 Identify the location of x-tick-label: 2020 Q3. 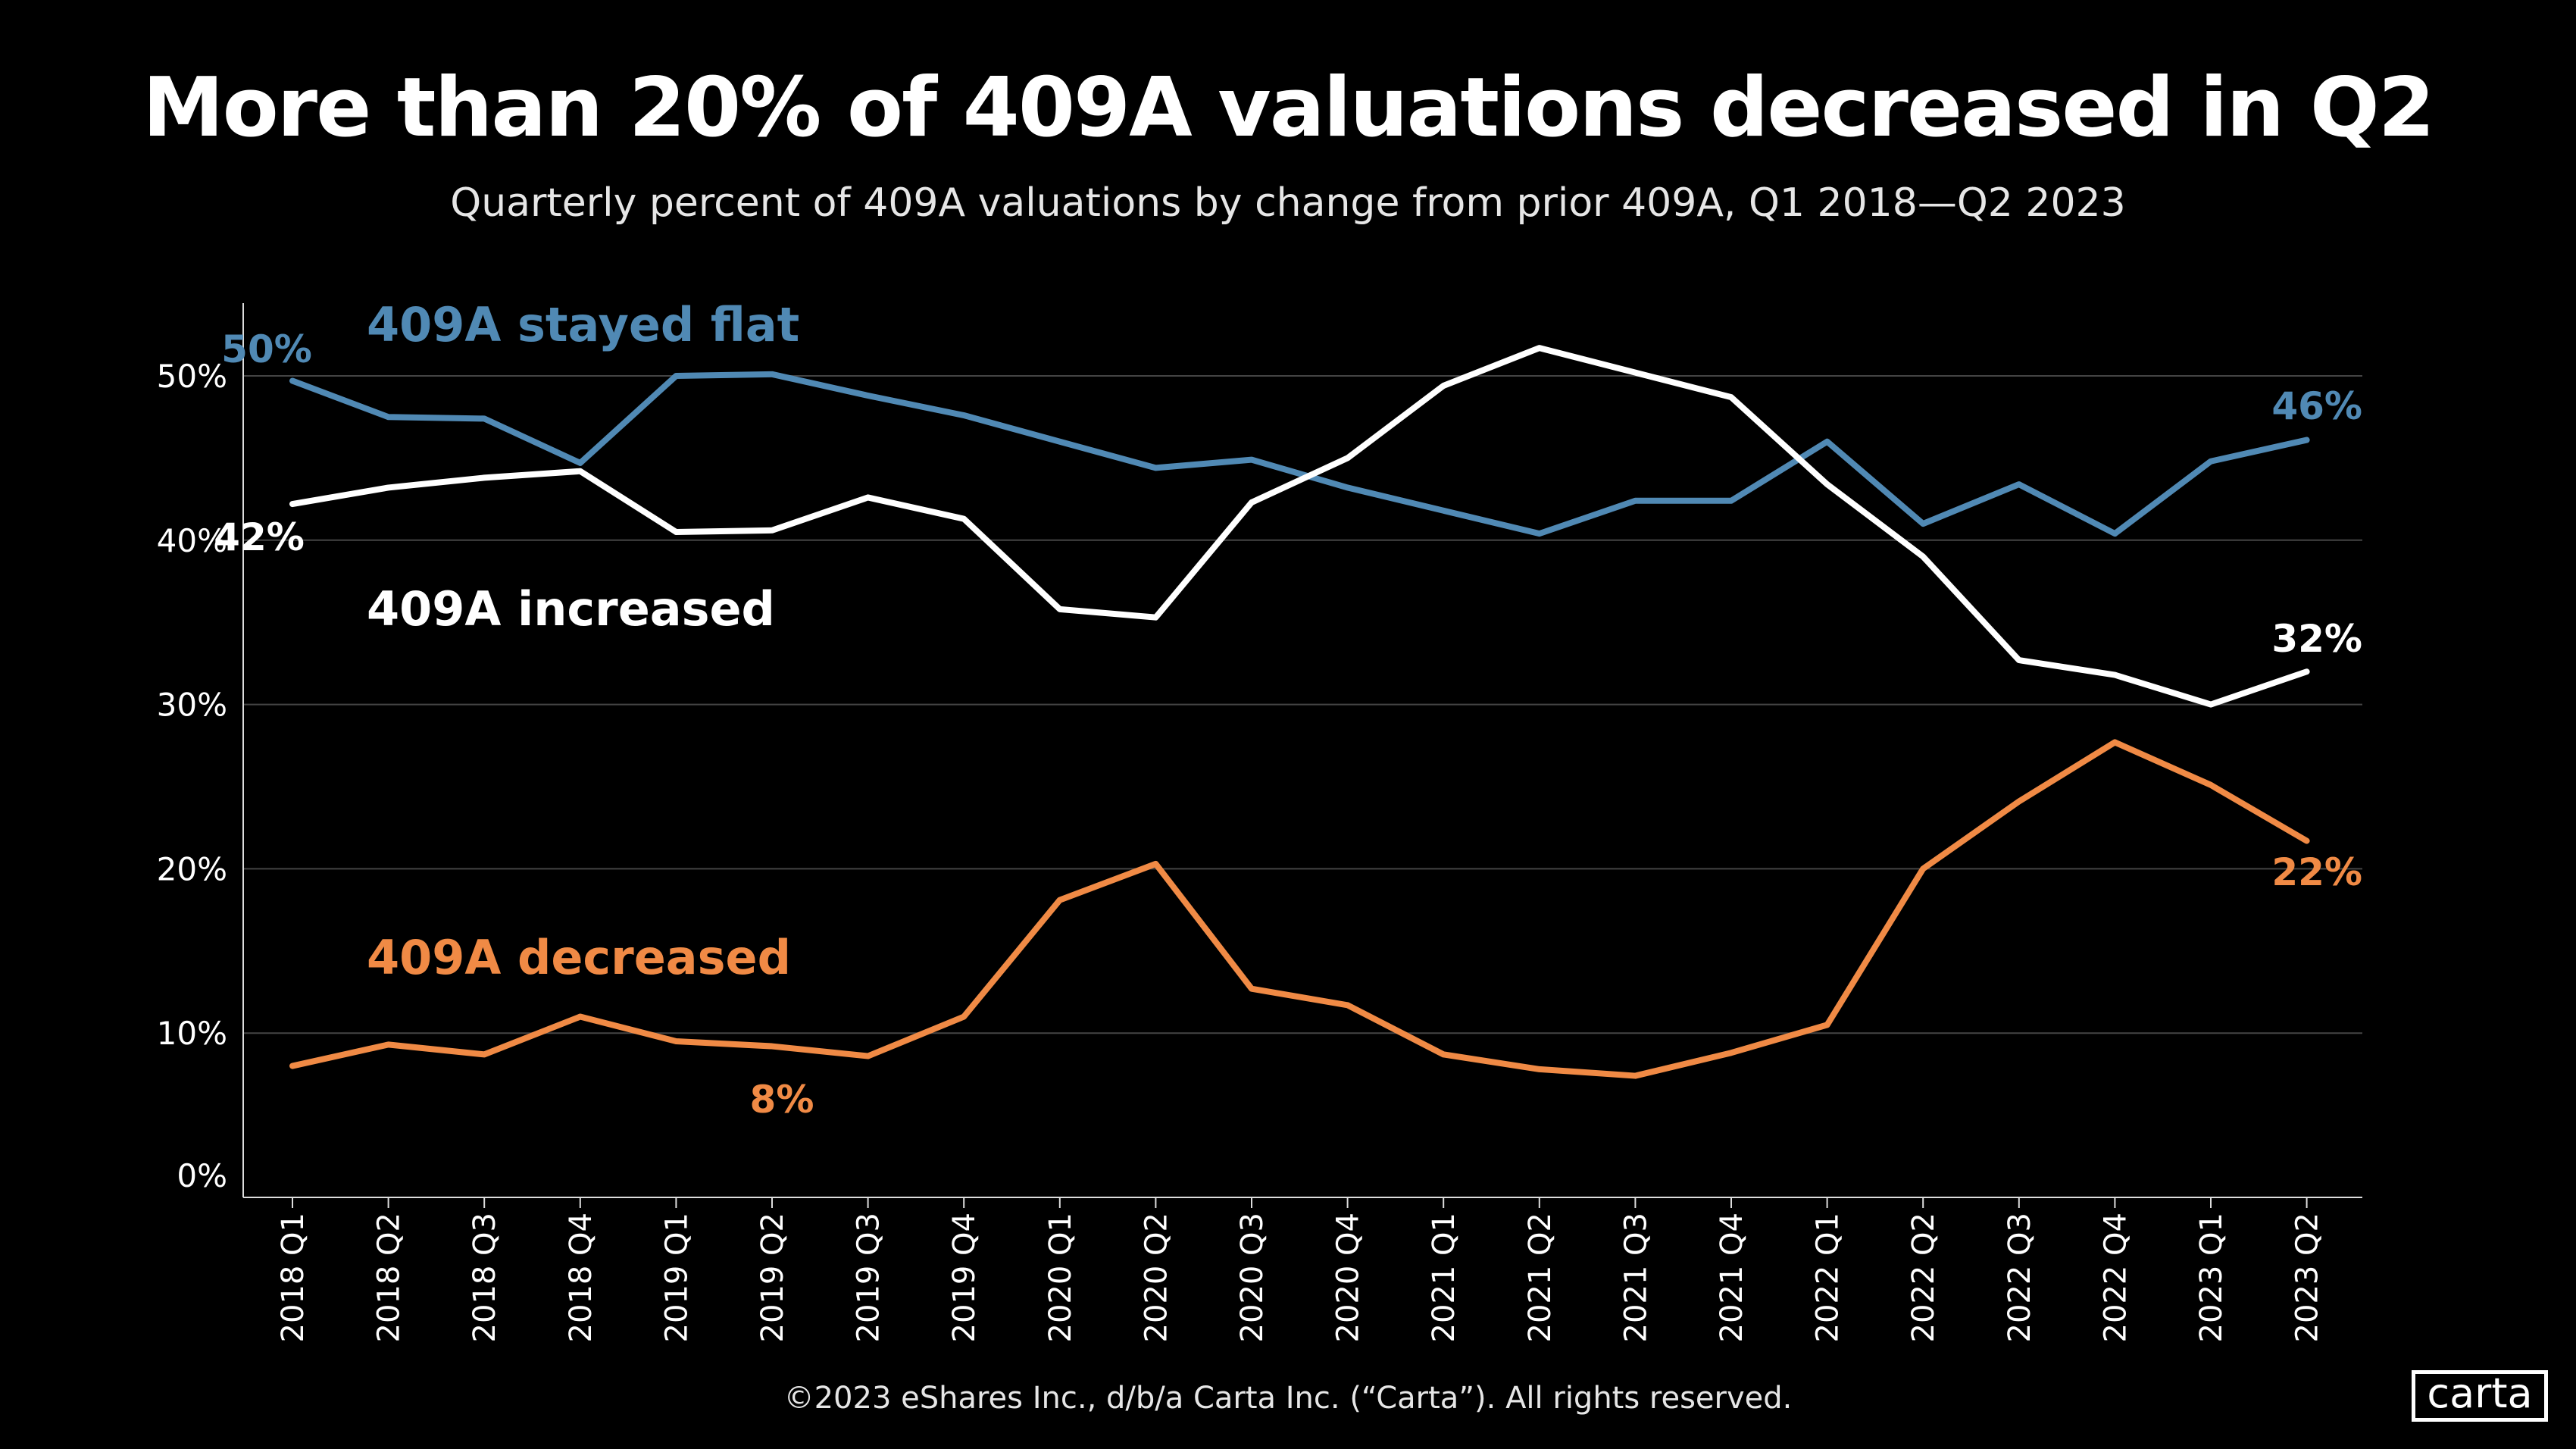
(1252, 1277).